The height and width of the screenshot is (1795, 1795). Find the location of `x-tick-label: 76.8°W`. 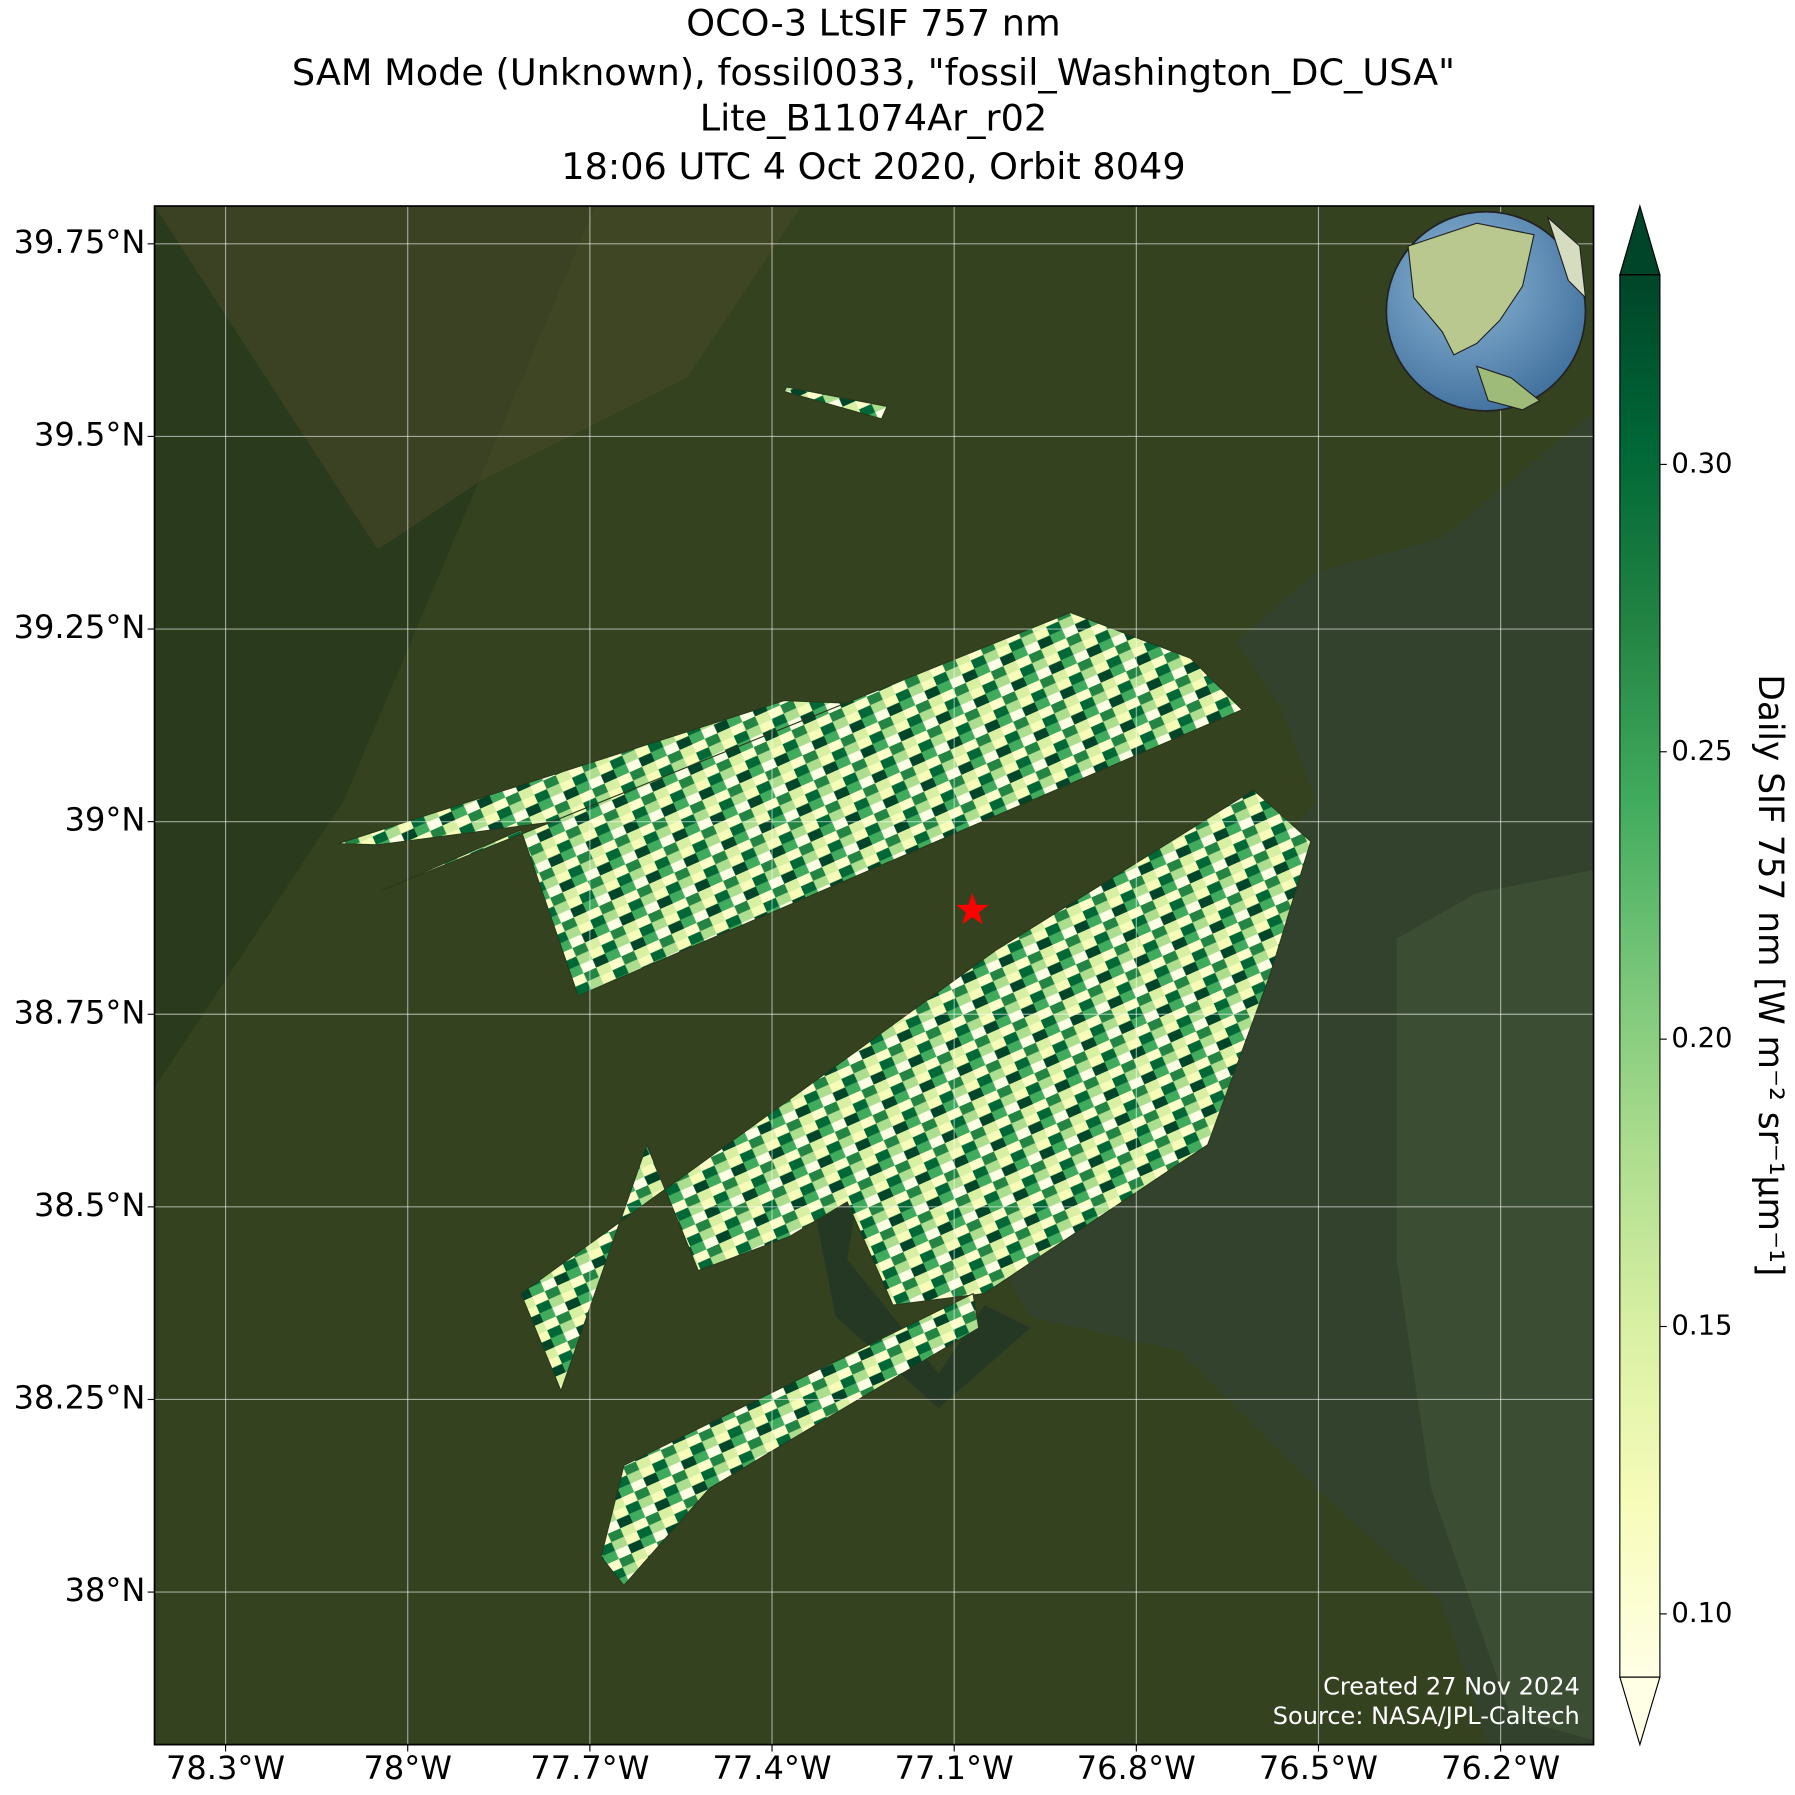

x-tick-label: 76.8°W is located at coordinates (1136, 1768).